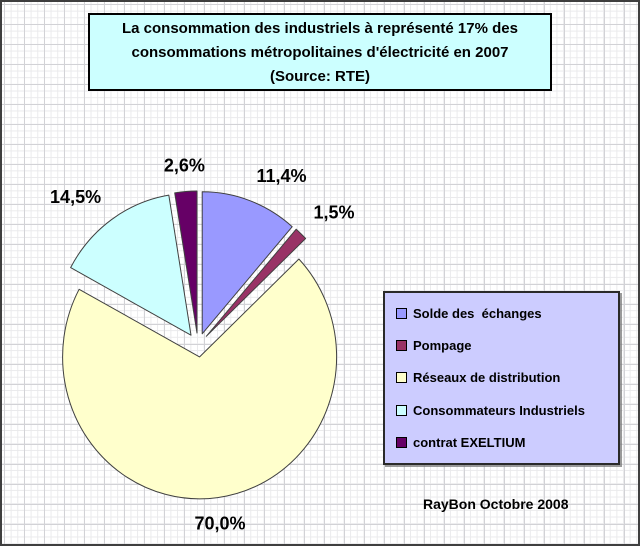  What do you see at coordinates (184, 166) in the screenshot?
I see `pie-label-contrat-exeltium: 2,6%` at bounding box center [184, 166].